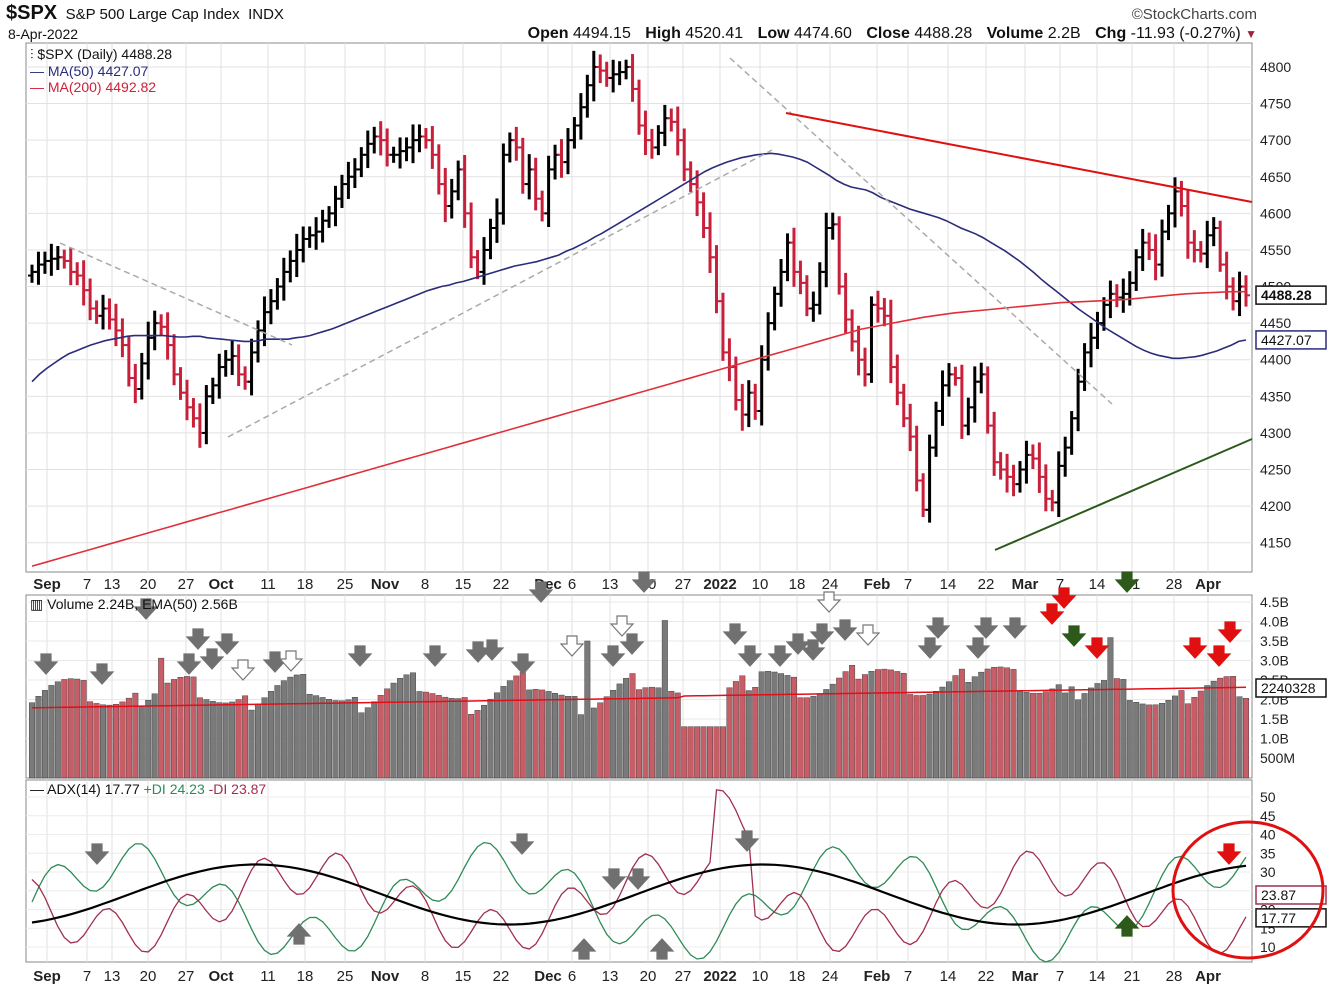 This screenshot has width=1329, height=990. Describe the element at coordinates (1268, 947) in the screenshot. I see `adx-tick-label: 10` at that location.